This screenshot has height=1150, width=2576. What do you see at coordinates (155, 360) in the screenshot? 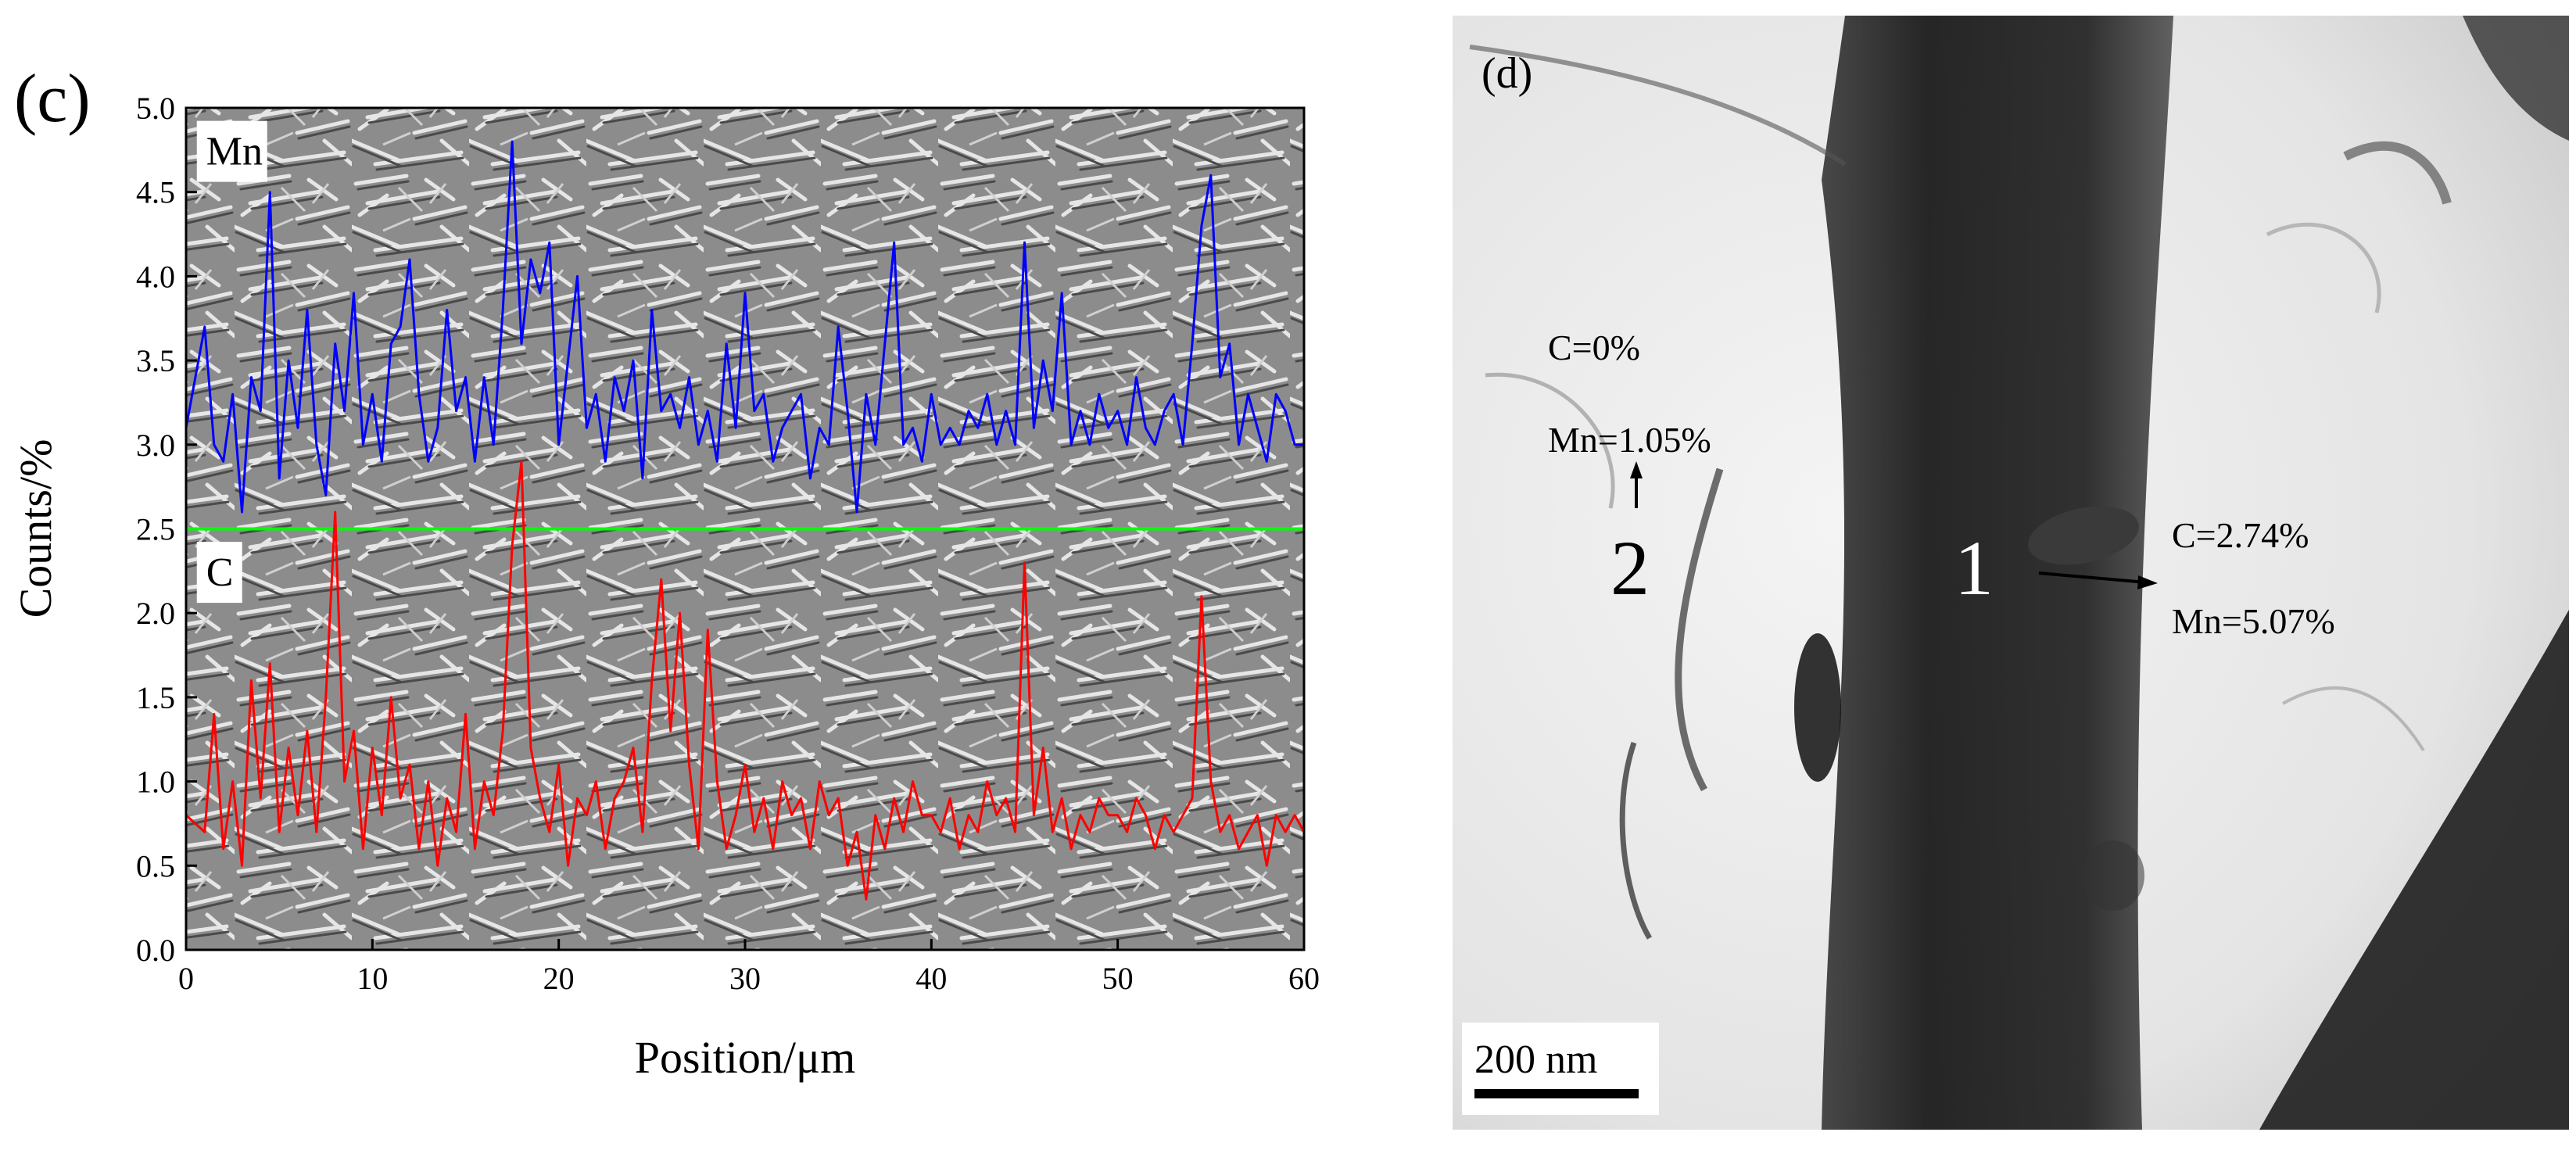
I see `y-tick-label: 3.5` at bounding box center [155, 360].